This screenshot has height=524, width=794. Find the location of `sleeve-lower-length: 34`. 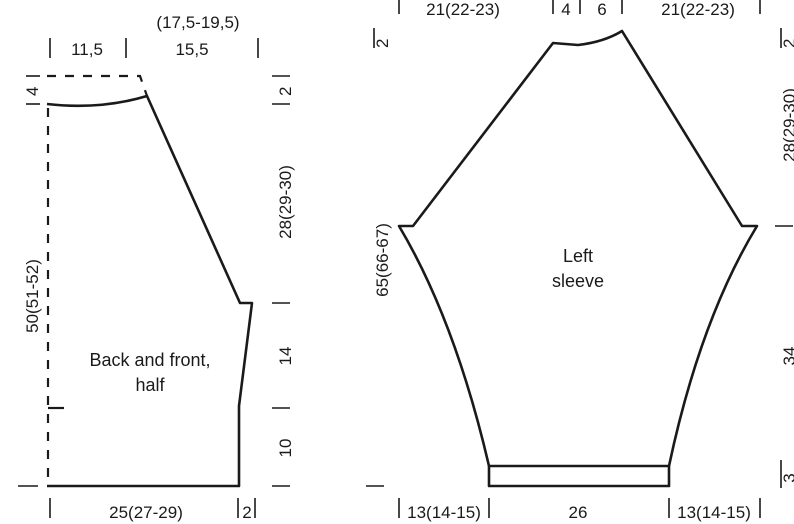

sleeve-lower-length: 34 is located at coordinates (787, 356).